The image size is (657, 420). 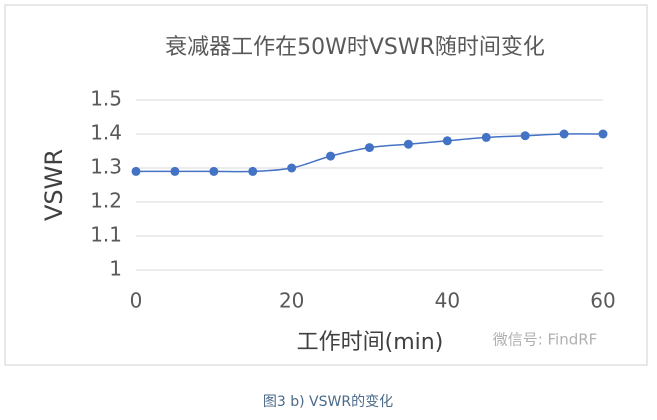 What do you see at coordinates (328, 402) in the screenshot?
I see `caption: 图3 b) VSWR的变化` at bounding box center [328, 402].